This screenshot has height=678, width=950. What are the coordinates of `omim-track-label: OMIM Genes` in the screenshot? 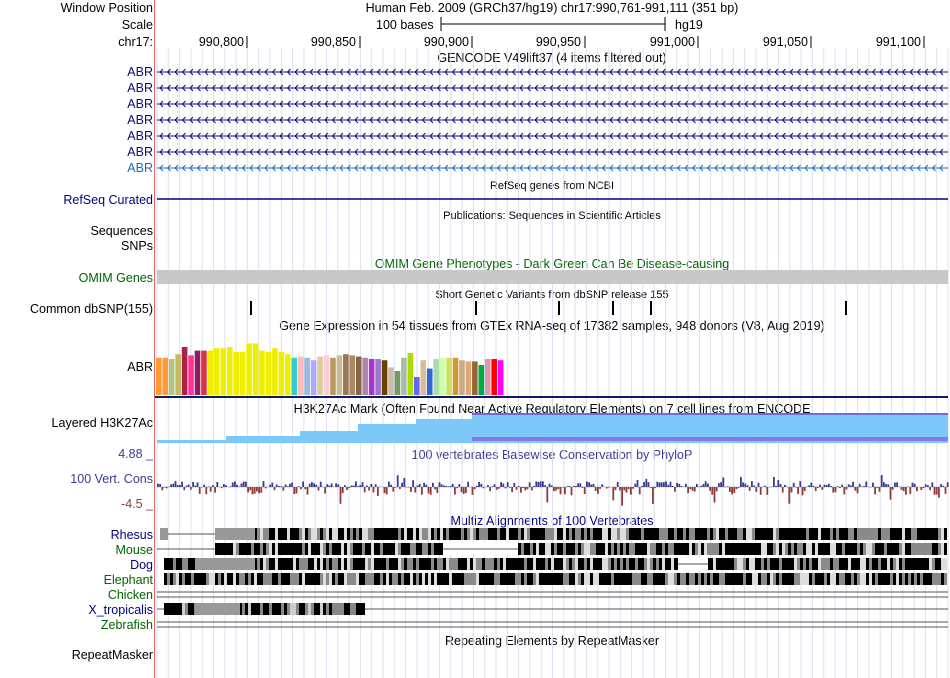 It's located at (115, 278).